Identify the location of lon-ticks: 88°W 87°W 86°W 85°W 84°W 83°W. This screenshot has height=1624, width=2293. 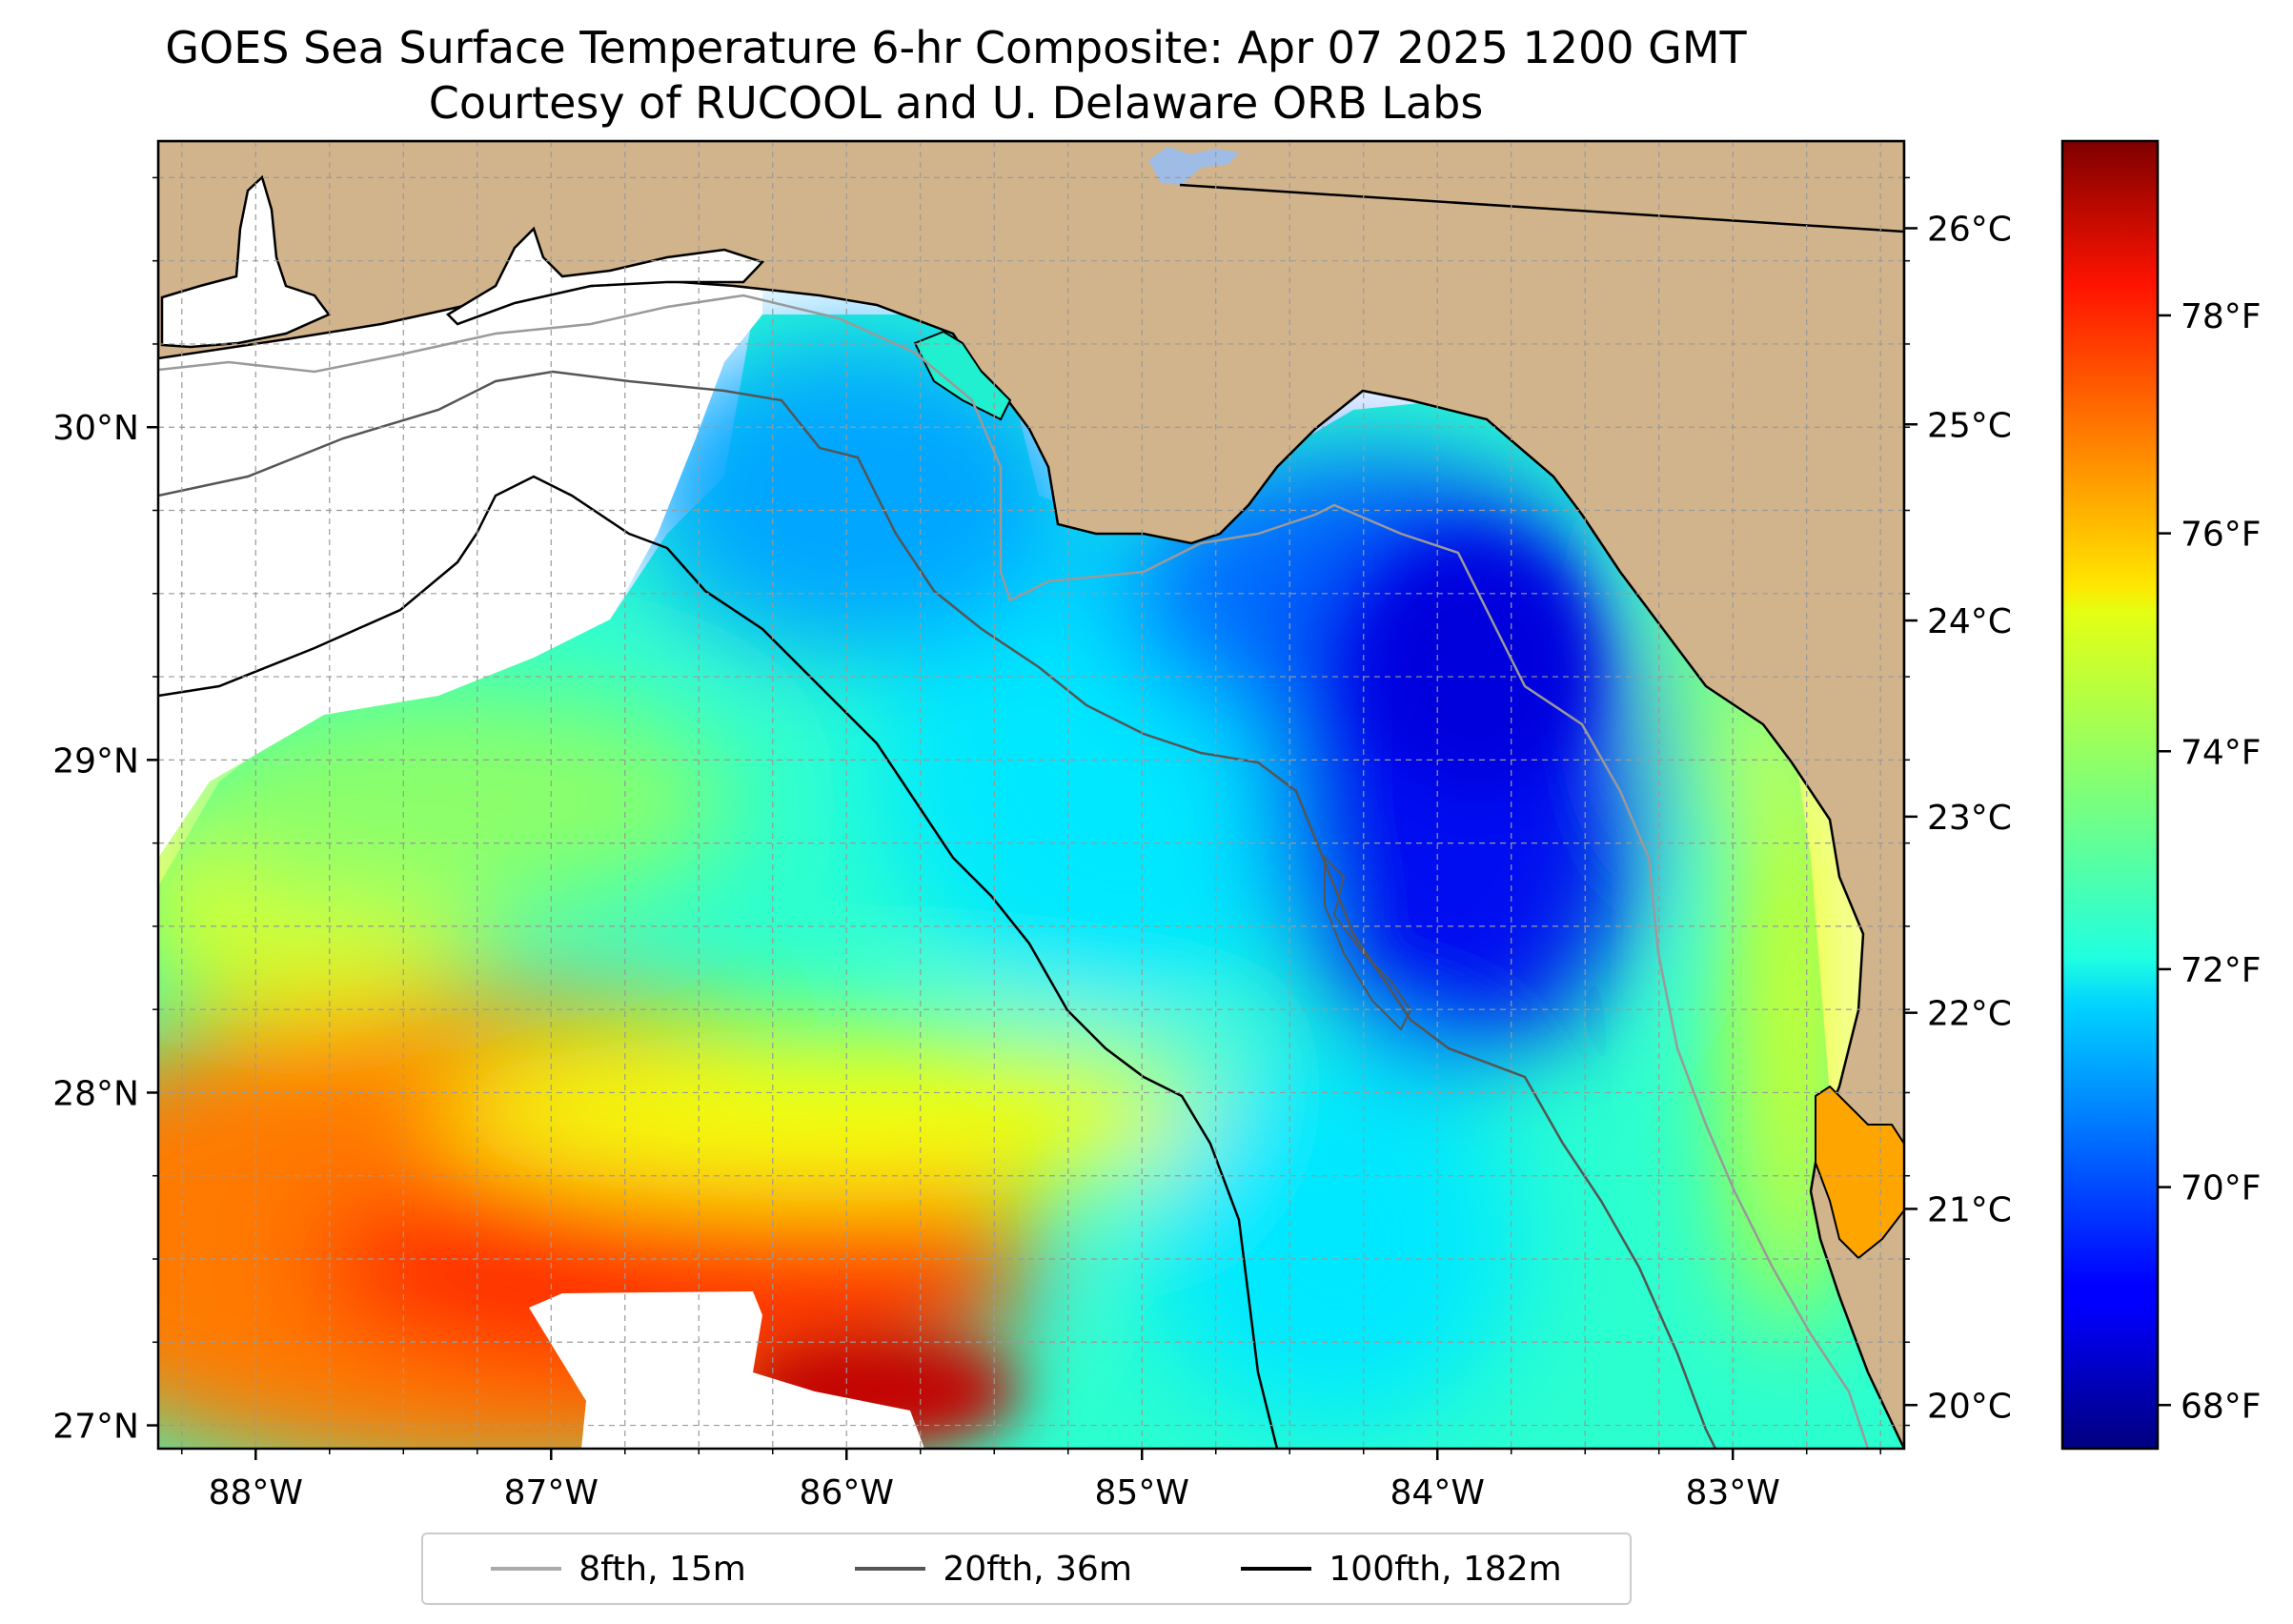
(1031, 1480).